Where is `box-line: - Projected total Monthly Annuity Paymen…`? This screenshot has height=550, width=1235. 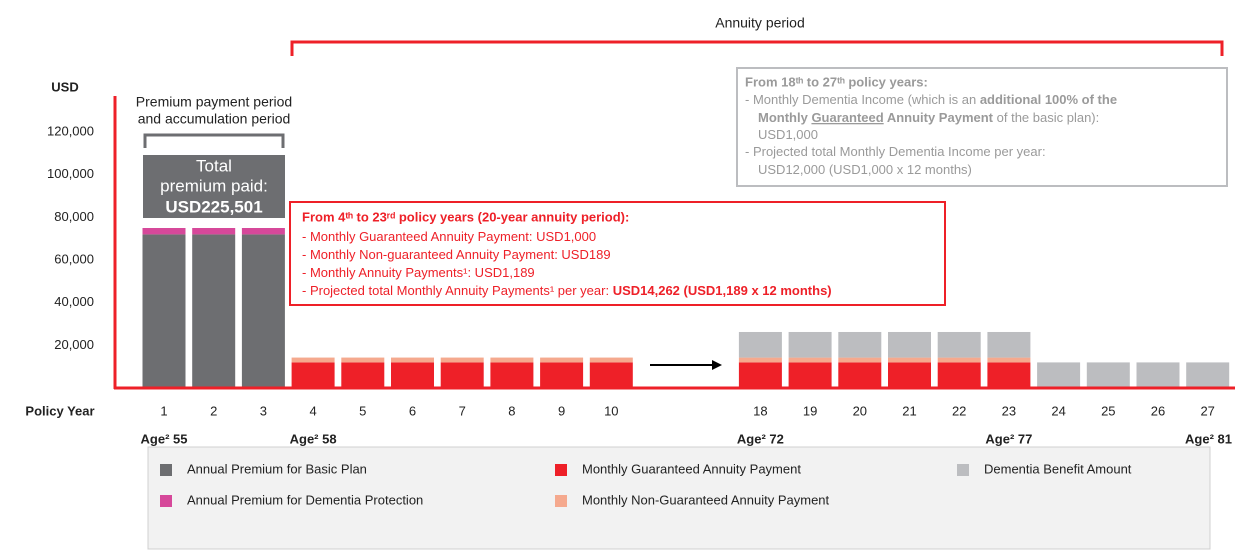
box-line: - Projected total Monthly Annuity Paymen… is located at coordinates (567, 290).